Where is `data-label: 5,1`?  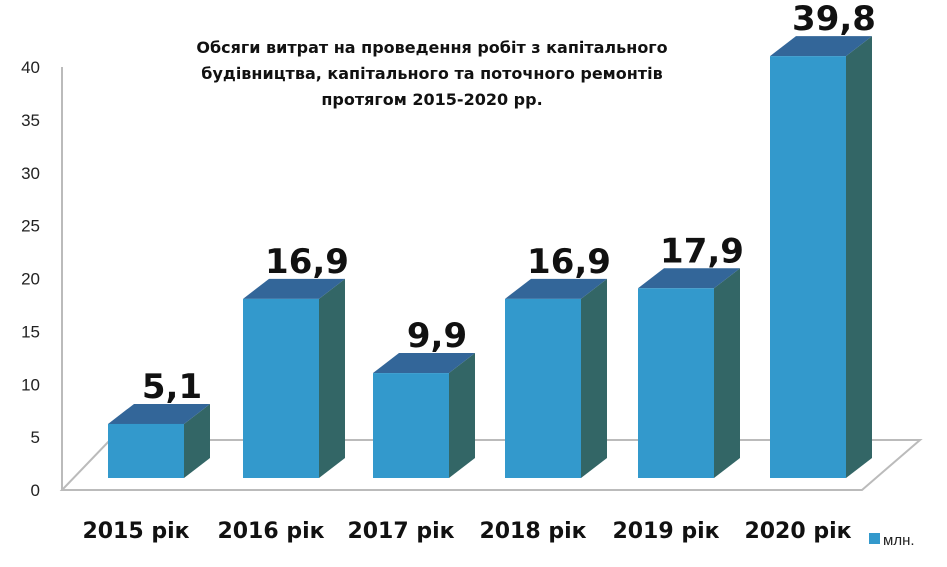 data-label: 5,1 is located at coordinates (172, 387).